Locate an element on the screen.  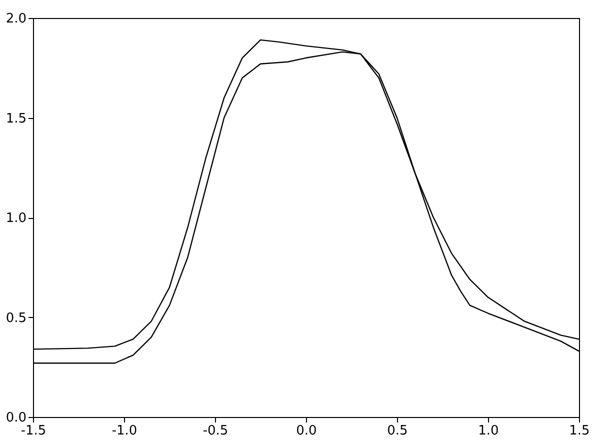
y-tick-label: 1.5 is located at coordinates (16, 118).